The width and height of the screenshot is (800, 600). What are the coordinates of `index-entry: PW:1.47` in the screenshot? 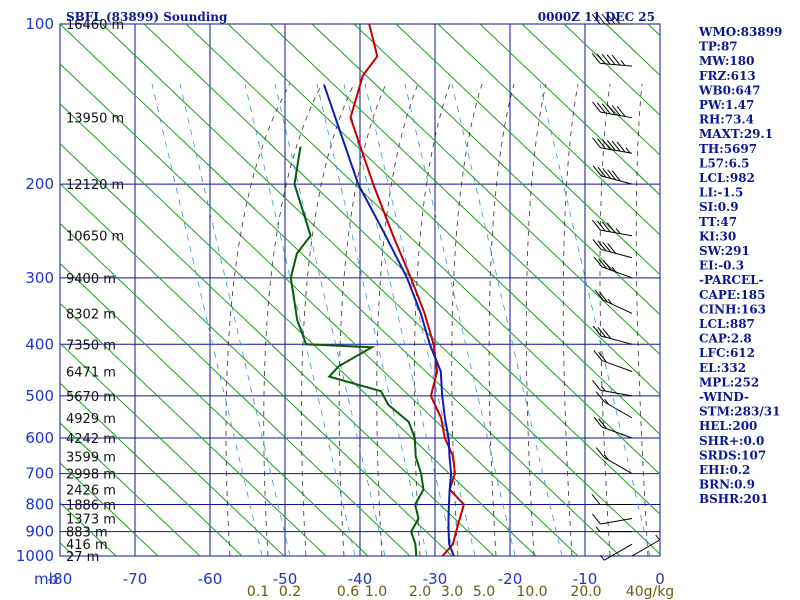 It's located at (726, 105).